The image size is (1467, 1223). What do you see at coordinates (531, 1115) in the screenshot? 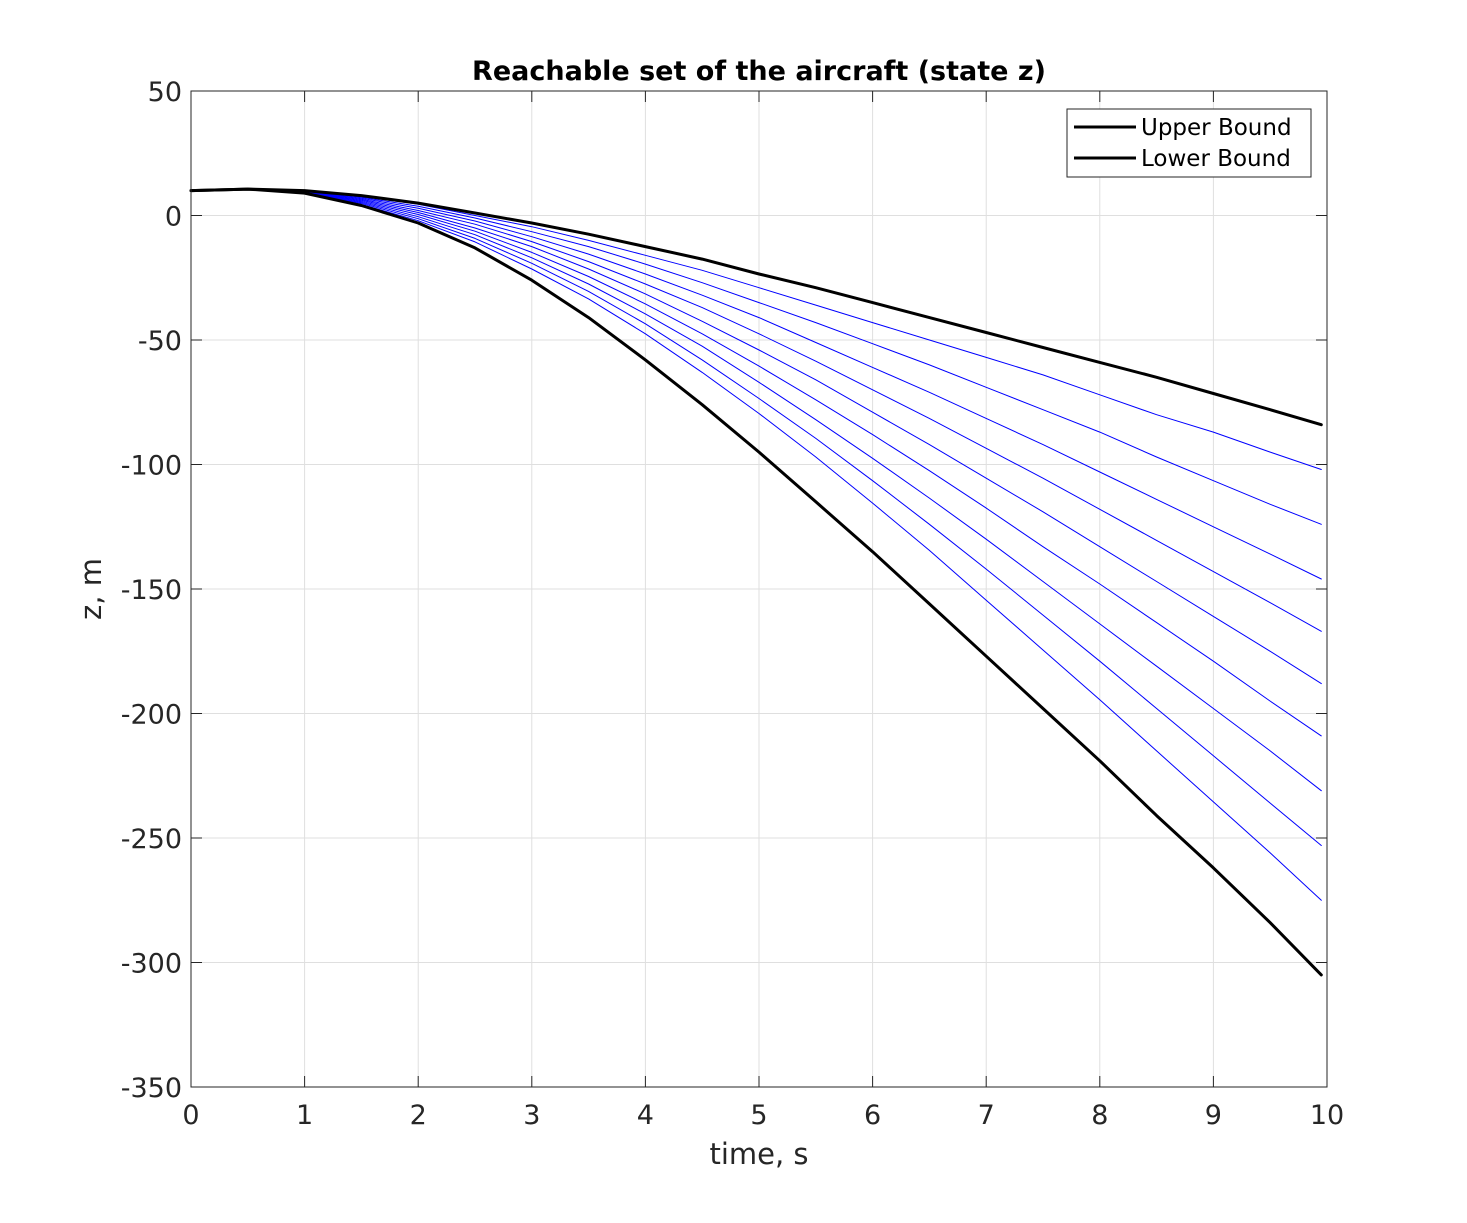
I see `x-tick-label: 3` at bounding box center [531, 1115].